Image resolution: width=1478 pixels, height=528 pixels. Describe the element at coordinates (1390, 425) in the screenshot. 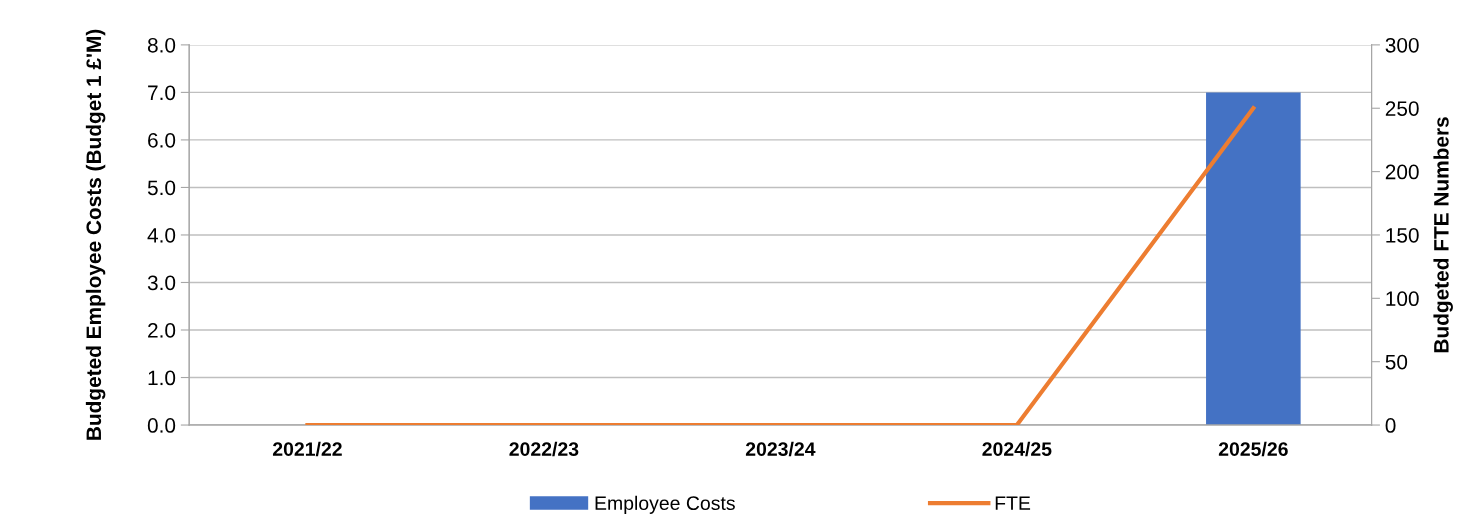

I see `y2-tick-label: 0` at that location.